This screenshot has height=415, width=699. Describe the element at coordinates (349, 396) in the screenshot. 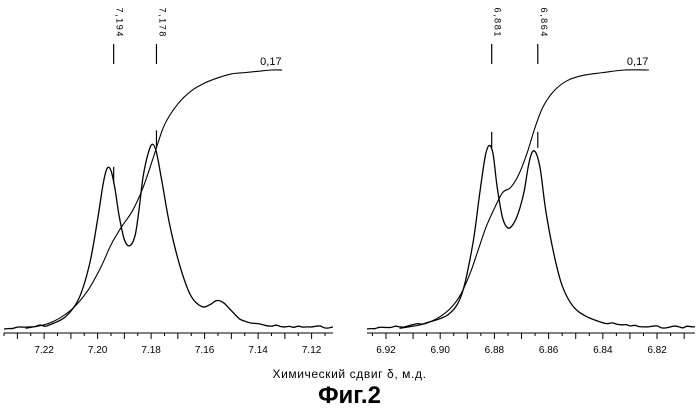

I see `figure-caption: Фиг.2` at that location.